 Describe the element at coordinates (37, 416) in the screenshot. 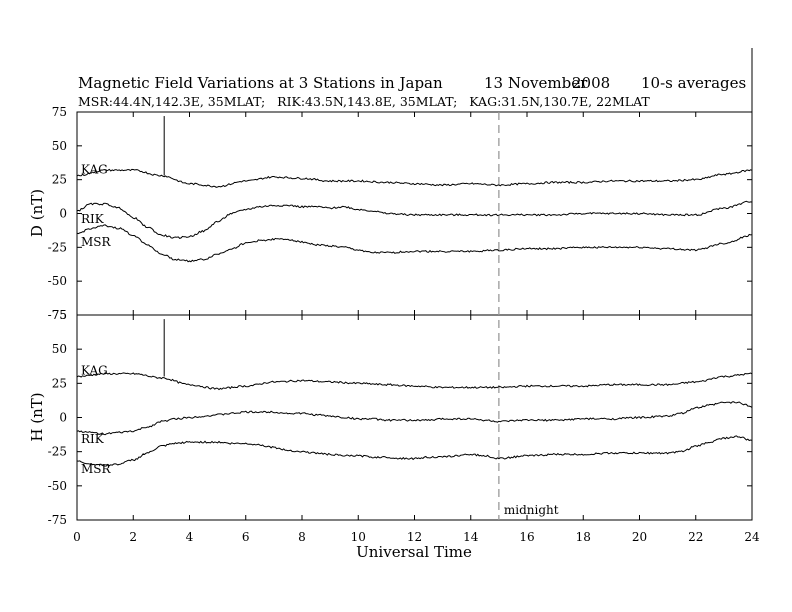

I see `h-panel-ylabel: H (nT)` at that location.